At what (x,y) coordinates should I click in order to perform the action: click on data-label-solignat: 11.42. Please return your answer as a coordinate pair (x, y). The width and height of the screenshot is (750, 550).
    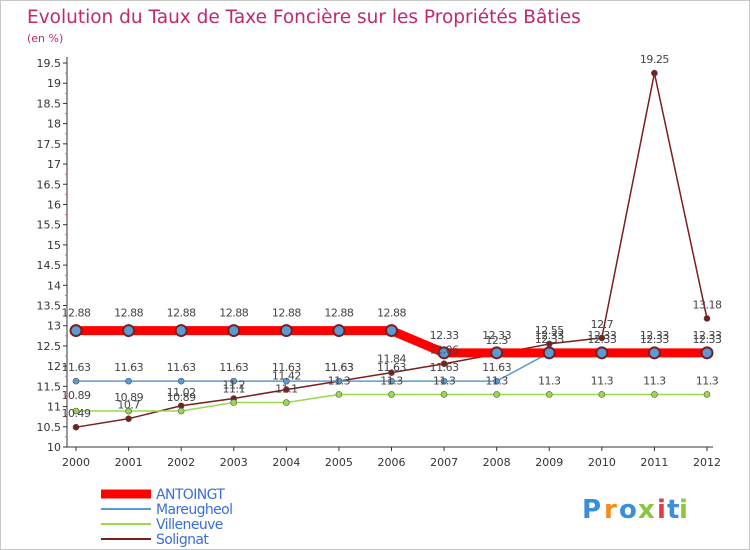
    Looking at the image, I should click on (286, 376).